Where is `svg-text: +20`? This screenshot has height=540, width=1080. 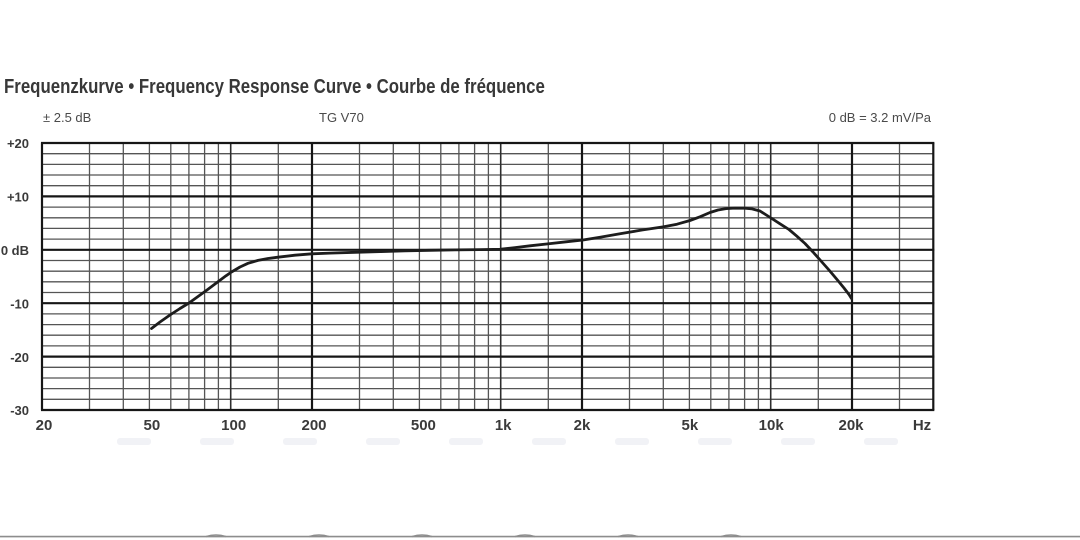
svg-text: +20 is located at coordinates (18, 143).